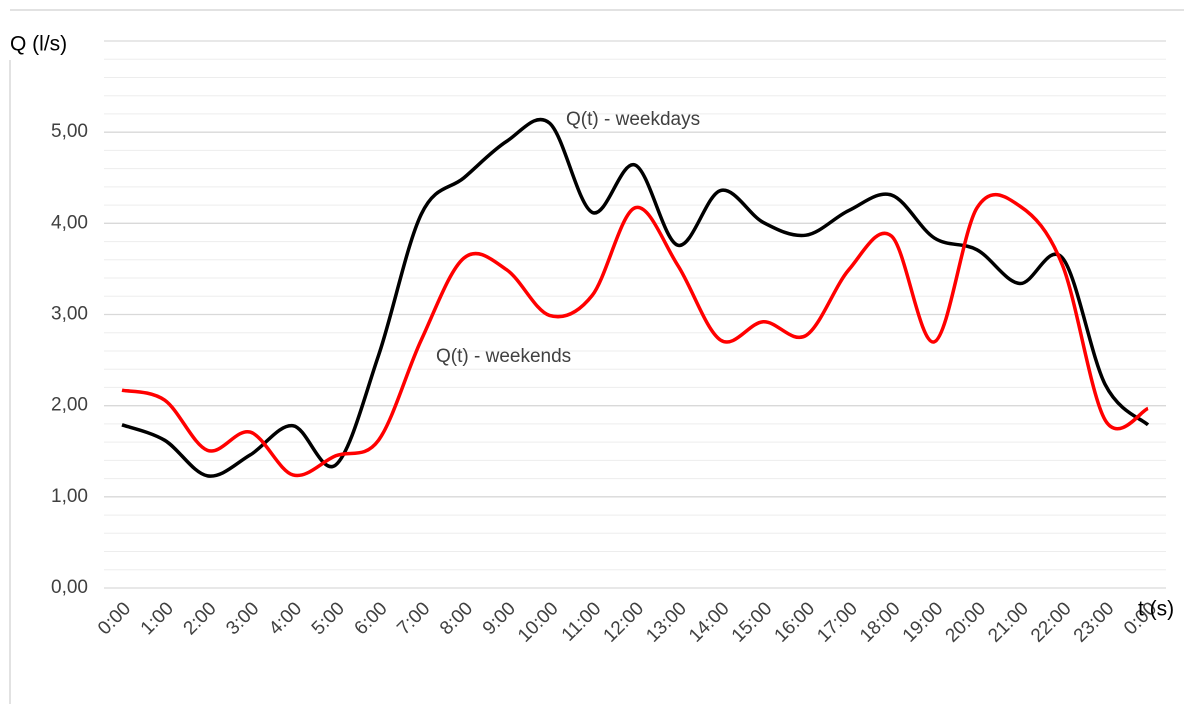  Describe the element at coordinates (1051, 622) in the screenshot. I see `x-tick-label: 22:00` at that location.